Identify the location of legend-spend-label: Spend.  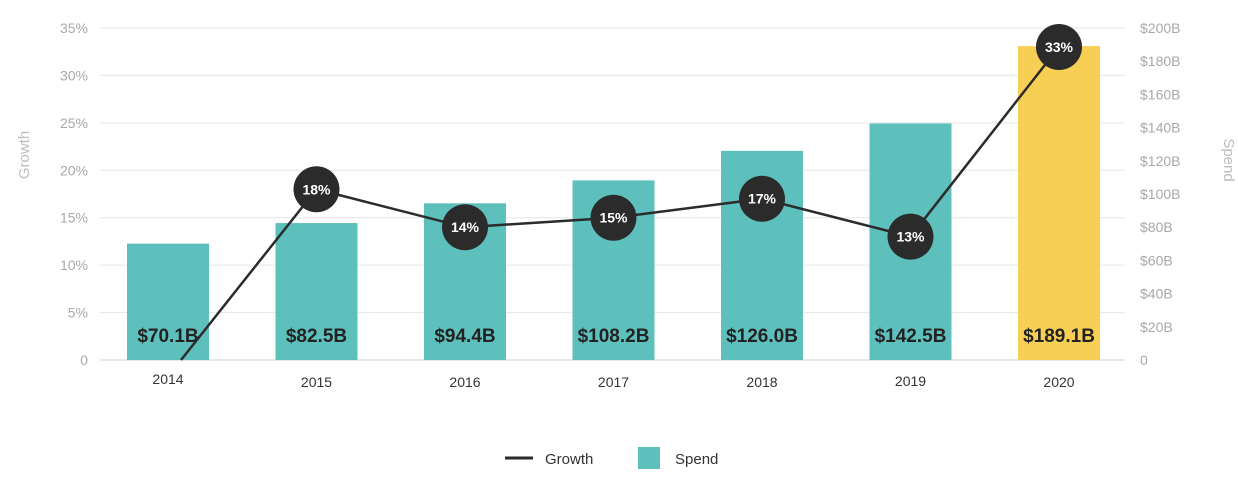
(696, 459).